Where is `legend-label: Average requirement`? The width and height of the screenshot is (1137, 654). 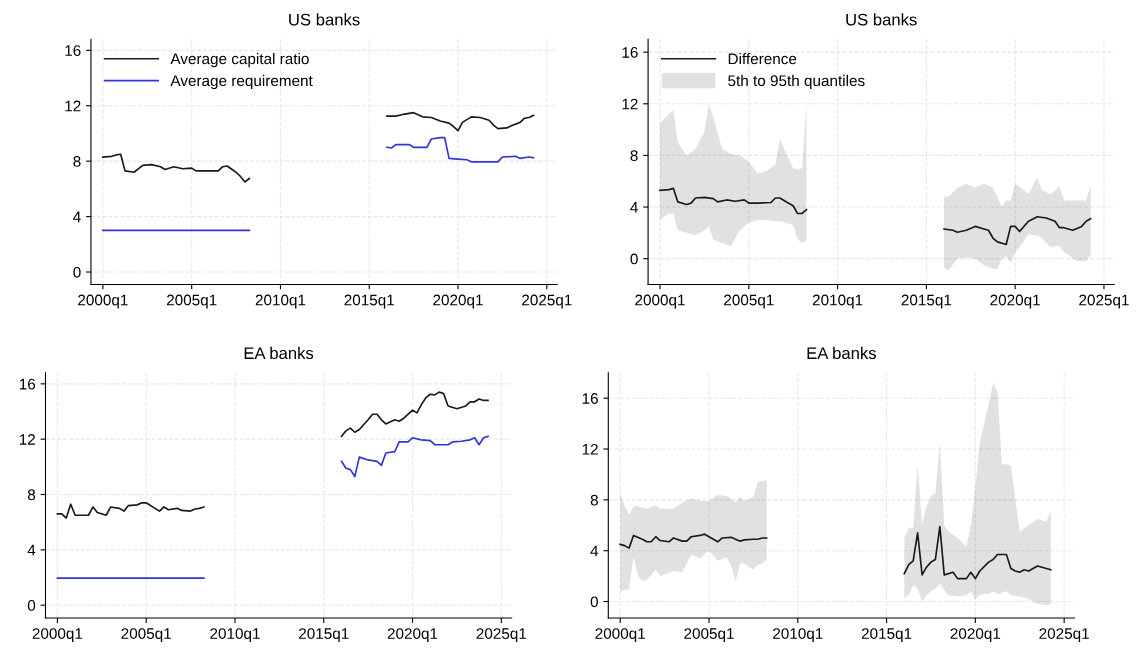
legend-label: Average requirement is located at coordinates (241, 82).